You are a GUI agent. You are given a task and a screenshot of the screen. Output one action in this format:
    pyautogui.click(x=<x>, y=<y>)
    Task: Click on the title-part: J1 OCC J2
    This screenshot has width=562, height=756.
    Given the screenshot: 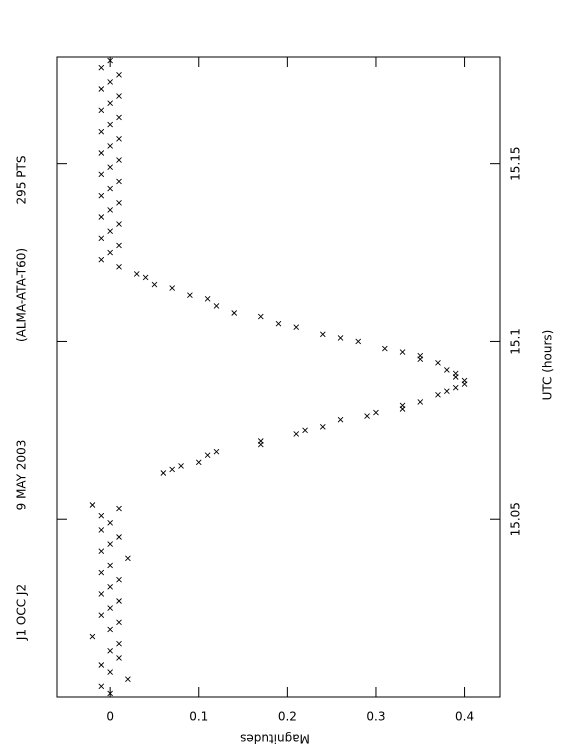 What is the action you would take?
    pyautogui.click(x=22, y=612)
    